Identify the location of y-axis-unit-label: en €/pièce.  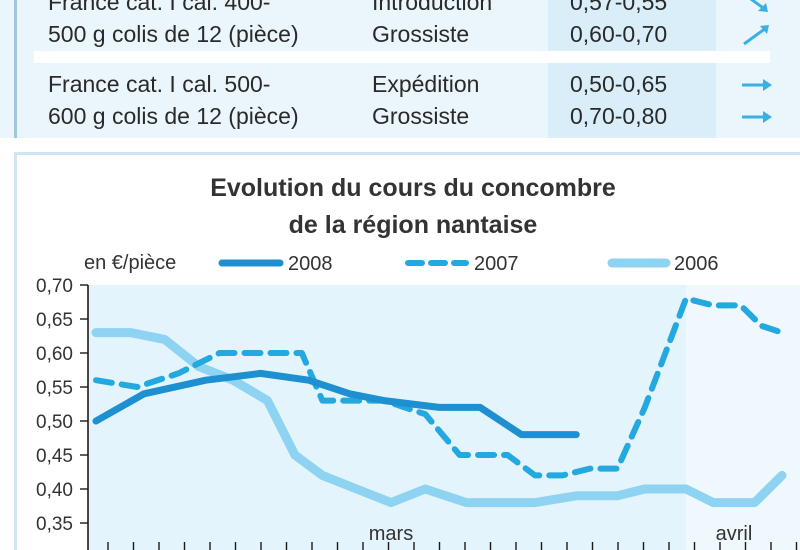
(130, 263).